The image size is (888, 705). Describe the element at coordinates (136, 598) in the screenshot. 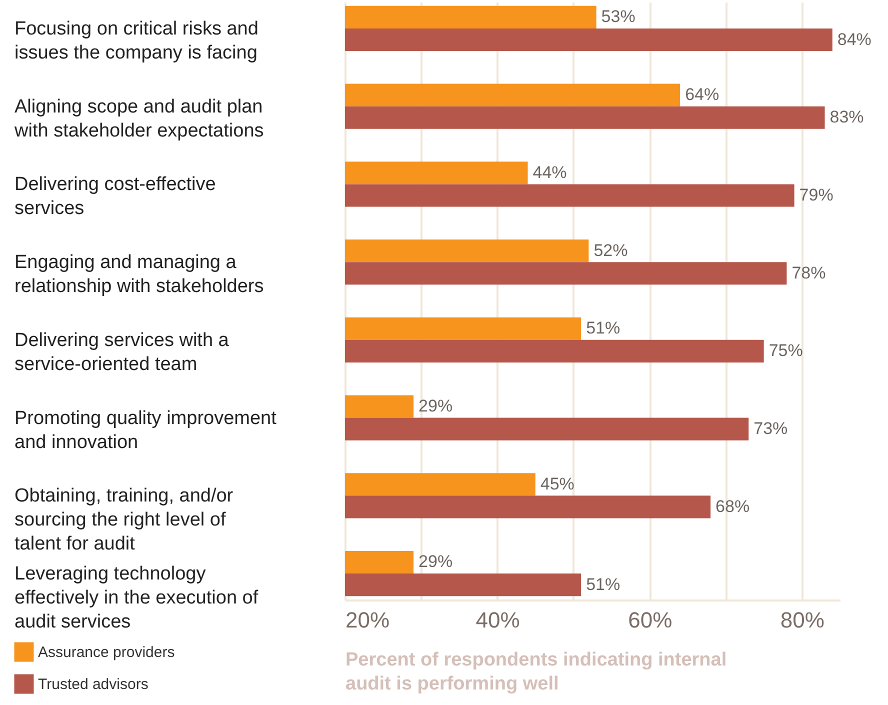

I see `y-tick-label: Leveraging technology effectively in the execution of audit services` at that location.